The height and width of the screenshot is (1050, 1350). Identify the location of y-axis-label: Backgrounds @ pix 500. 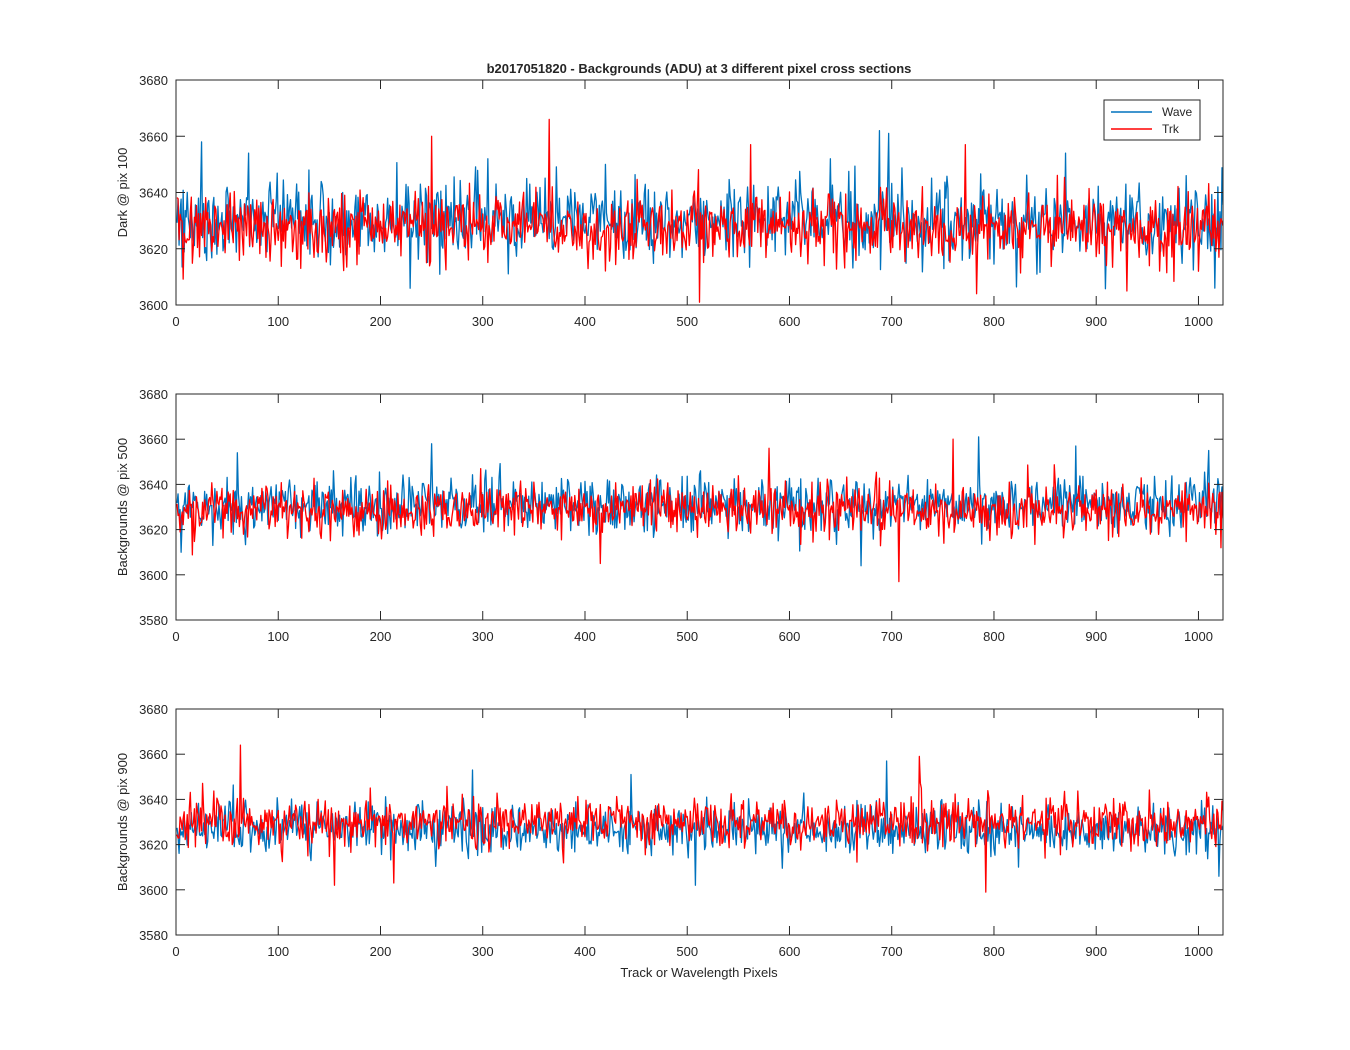
(122, 507).